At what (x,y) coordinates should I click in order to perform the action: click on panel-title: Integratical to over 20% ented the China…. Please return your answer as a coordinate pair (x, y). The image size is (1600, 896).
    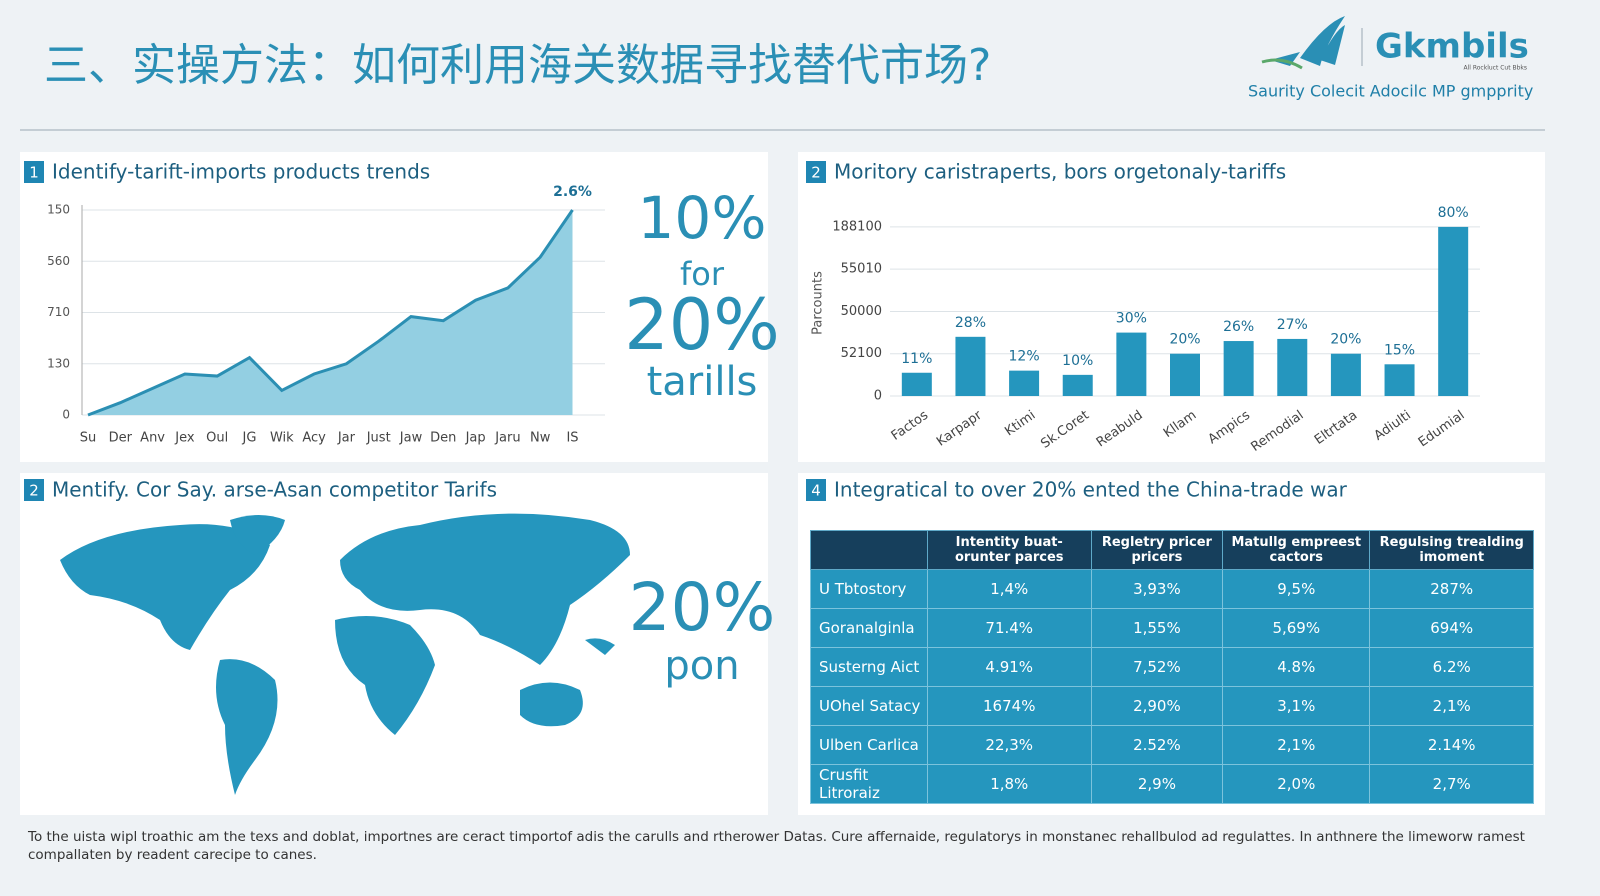
    Looking at the image, I should click on (1091, 490).